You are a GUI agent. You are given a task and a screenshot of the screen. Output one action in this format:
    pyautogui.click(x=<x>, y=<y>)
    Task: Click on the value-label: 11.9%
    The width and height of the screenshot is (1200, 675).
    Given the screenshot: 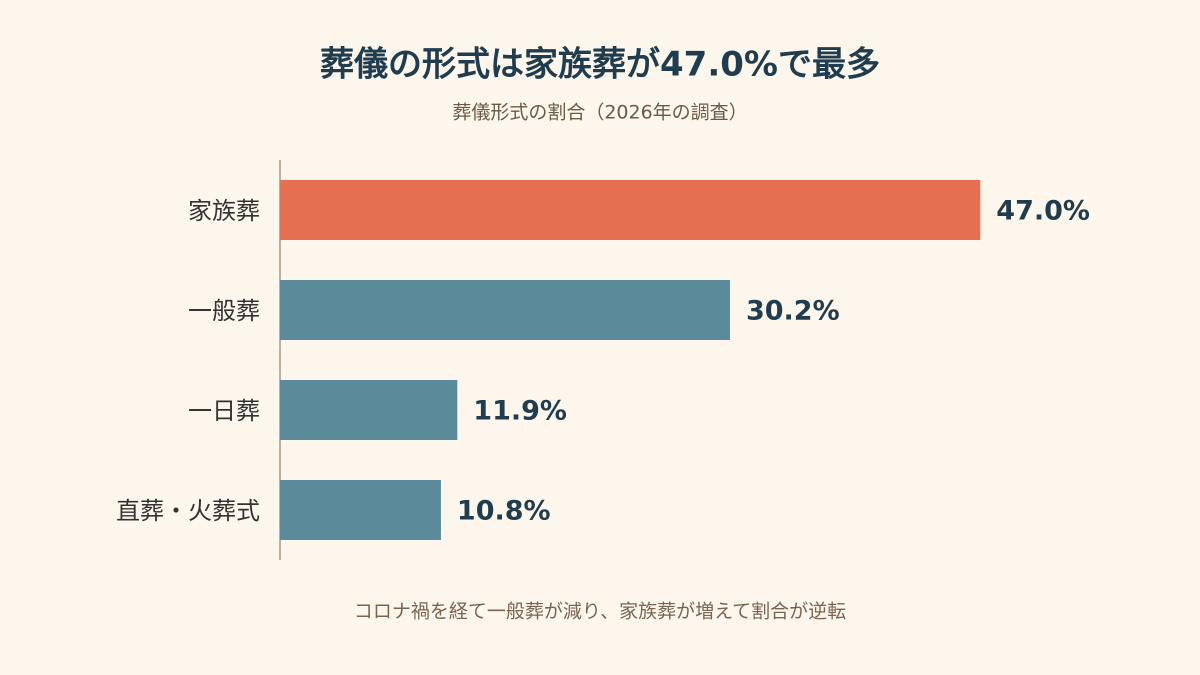 What is the action you would take?
    pyautogui.click(x=520, y=411)
    